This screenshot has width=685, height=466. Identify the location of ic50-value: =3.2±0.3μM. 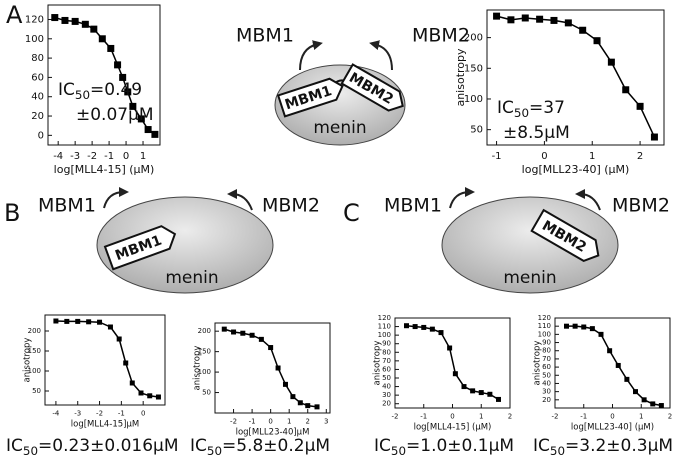
(619, 446).